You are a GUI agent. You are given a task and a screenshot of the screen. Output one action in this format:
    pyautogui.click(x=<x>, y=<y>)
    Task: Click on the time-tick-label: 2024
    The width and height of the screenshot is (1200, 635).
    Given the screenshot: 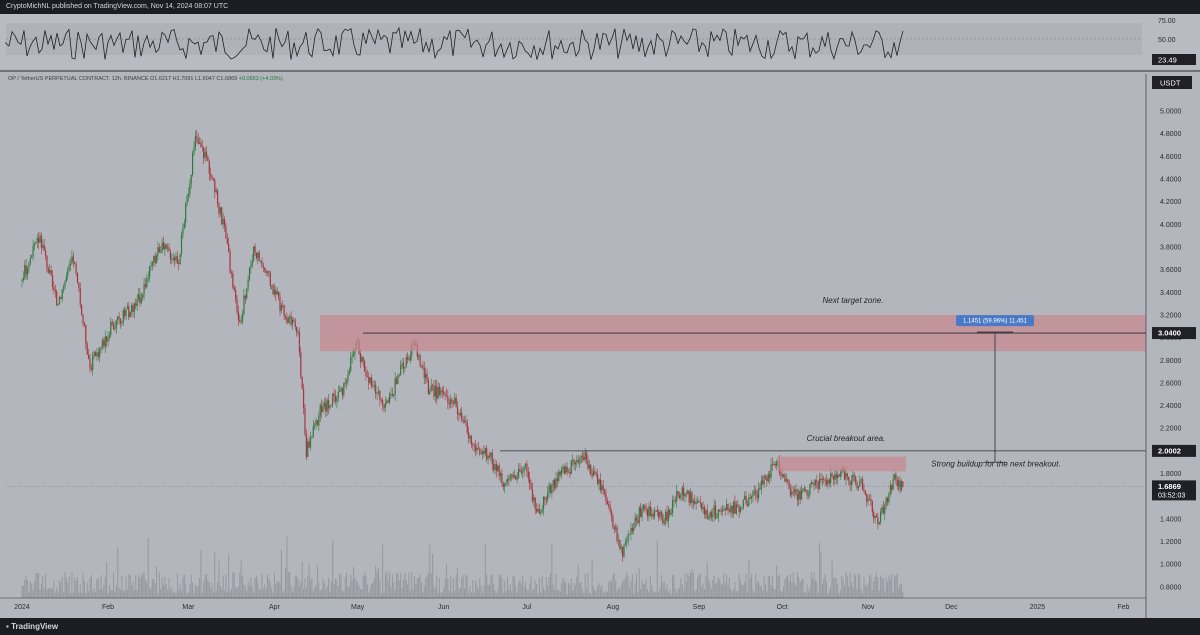 What is the action you would take?
    pyautogui.click(x=22, y=607)
    